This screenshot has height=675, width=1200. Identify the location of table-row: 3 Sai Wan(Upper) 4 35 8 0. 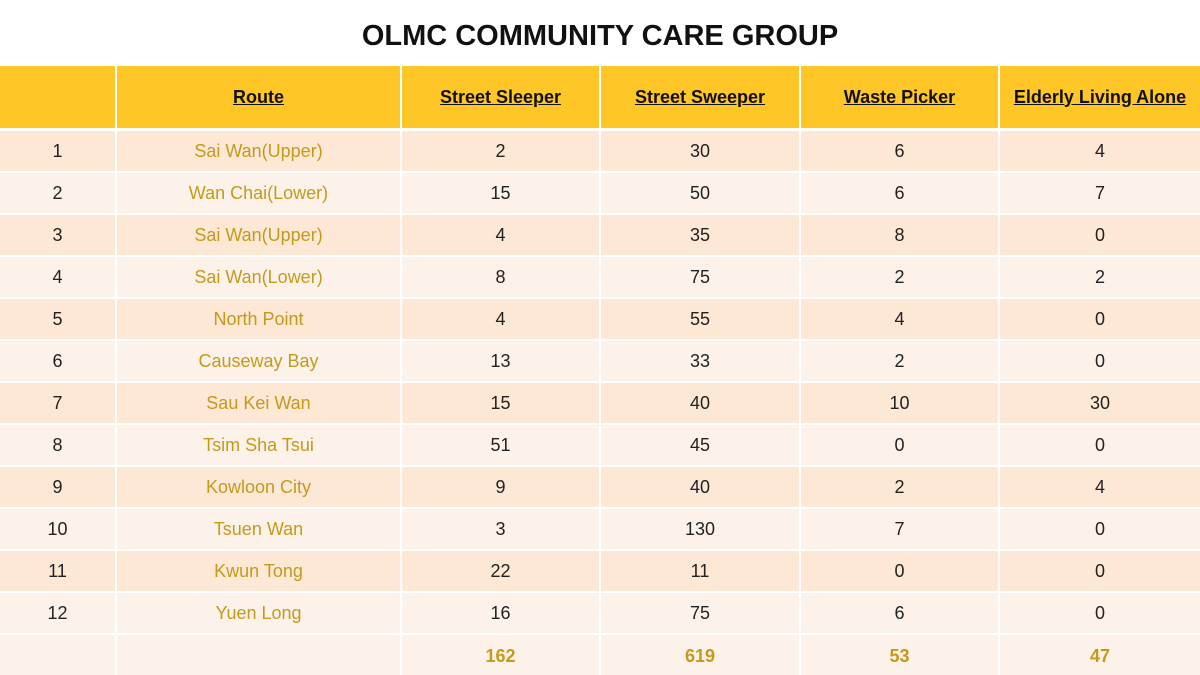
(600, 235).